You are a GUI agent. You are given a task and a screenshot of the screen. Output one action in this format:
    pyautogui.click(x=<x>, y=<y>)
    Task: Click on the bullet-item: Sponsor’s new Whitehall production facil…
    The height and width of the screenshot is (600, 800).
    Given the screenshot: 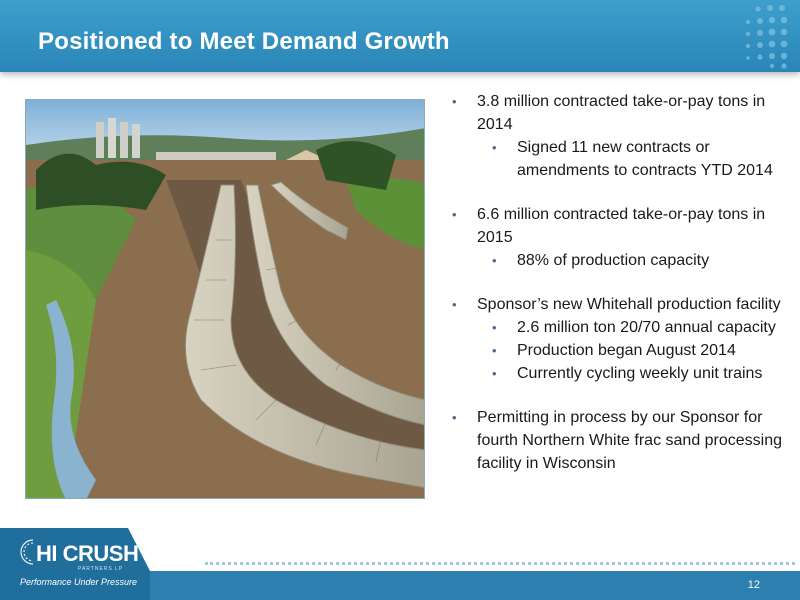 What is the action you would take?
    pyautogui.click(x=624, y=304)
    